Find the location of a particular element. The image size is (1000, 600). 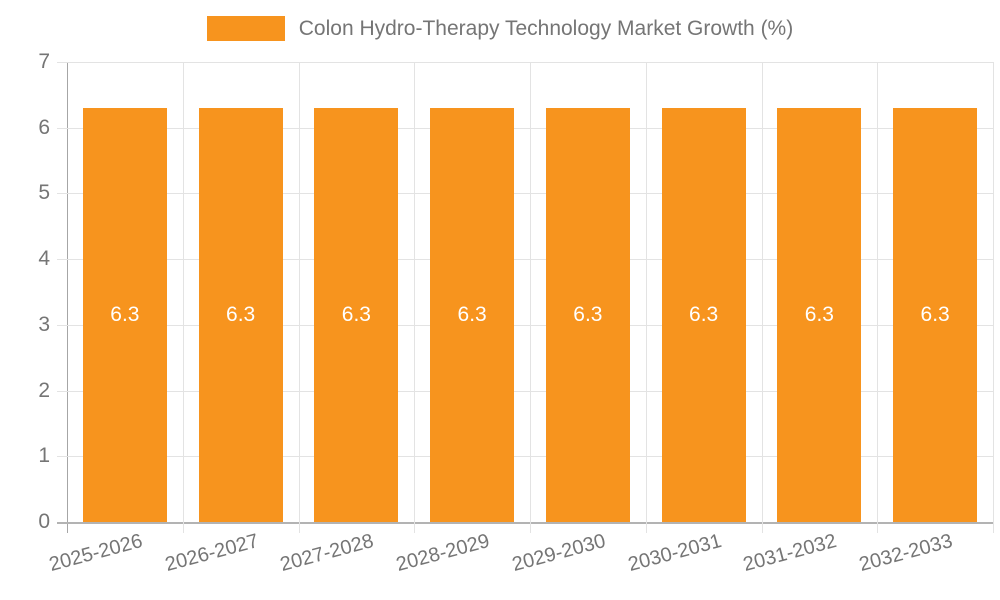

y-tick-label: 0 is located at coordinates (44, 521).